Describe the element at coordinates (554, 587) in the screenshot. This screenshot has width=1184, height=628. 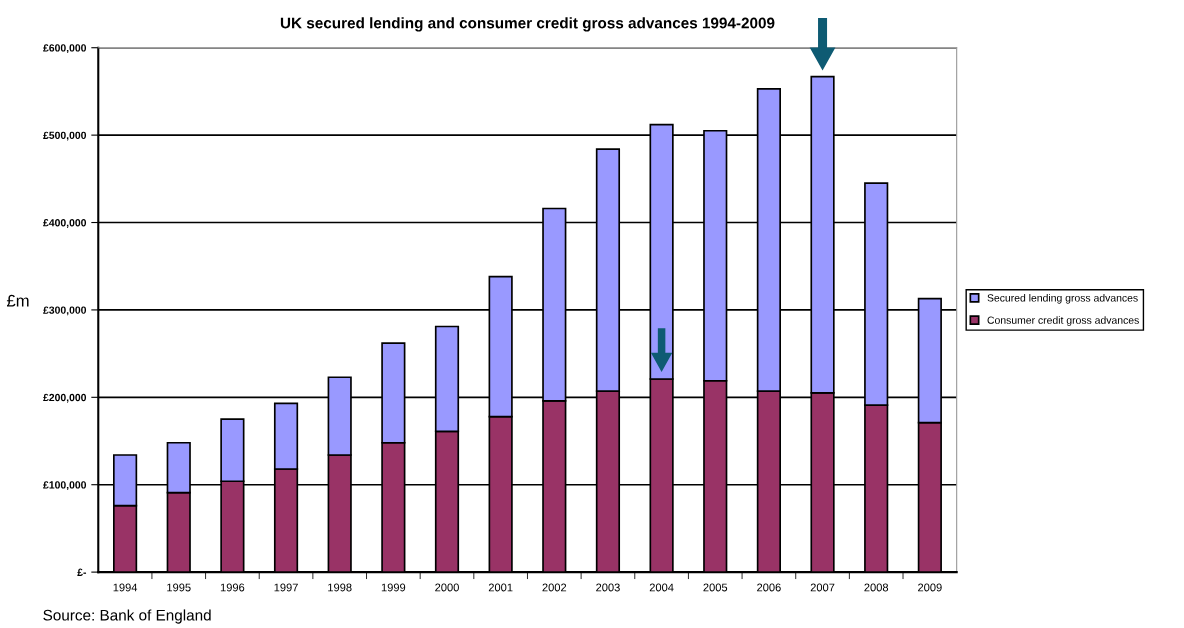
I see `x-tick-label: 2002` at that location.